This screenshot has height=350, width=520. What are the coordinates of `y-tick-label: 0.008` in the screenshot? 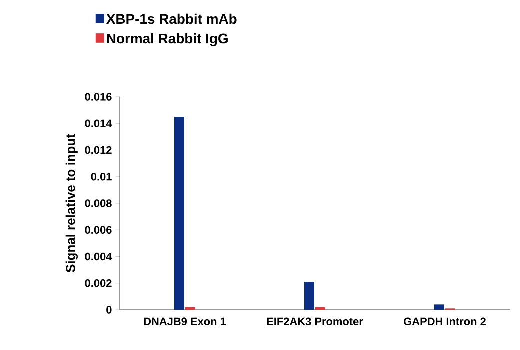 It's located at (98, 204).